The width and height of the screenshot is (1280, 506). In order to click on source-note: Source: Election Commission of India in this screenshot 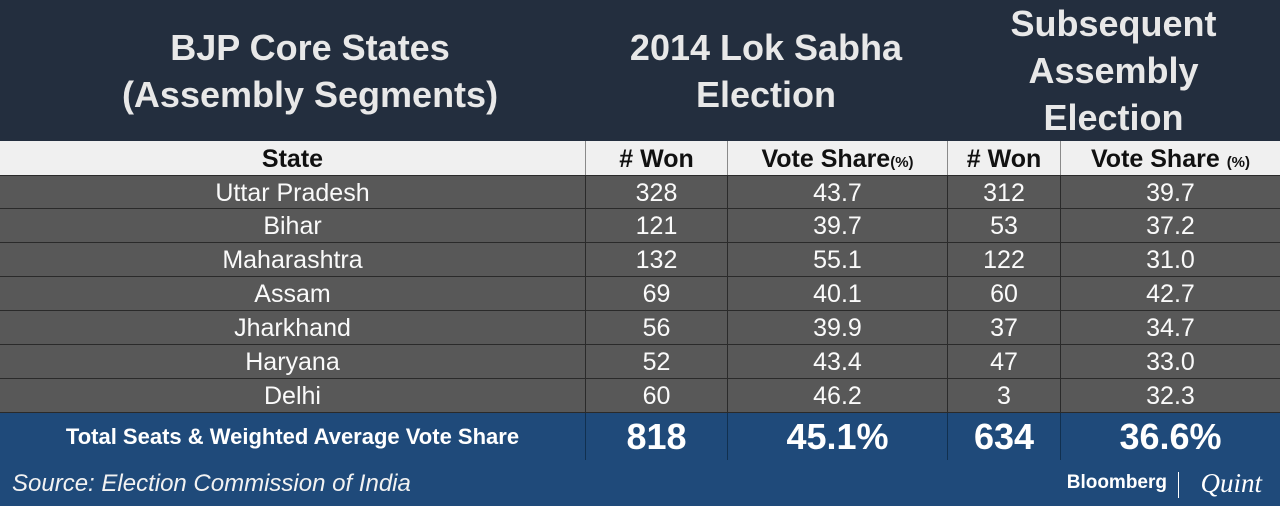, I will do `click(211, 483)`.